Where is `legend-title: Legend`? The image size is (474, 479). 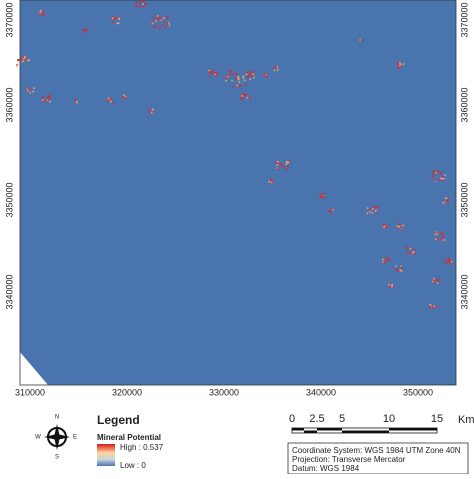
legend-title: Legend is located at coordinates (118, 420).